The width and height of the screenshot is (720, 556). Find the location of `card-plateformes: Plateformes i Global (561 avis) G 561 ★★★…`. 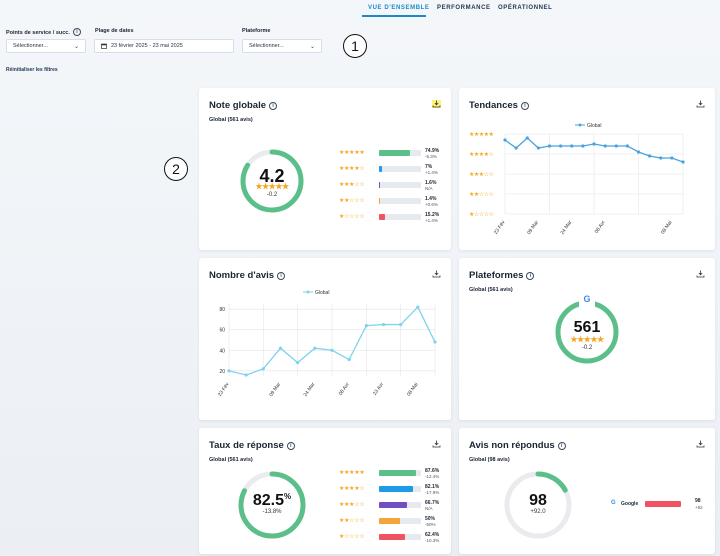

card-plateformes: Plateformes i Global (561 avis) G 561 ★★★… is located at coordinates (587, 339).